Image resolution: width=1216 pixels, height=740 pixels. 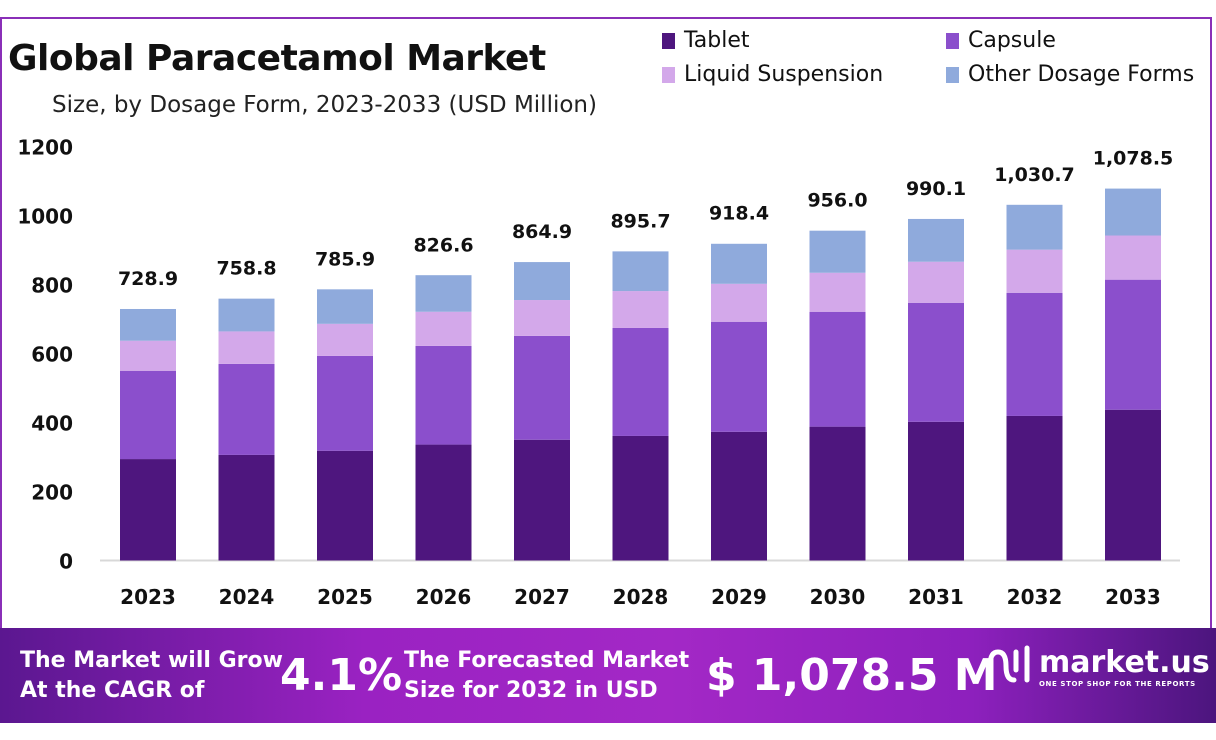 I want to click on total-label: 1,078.5, so click(x=1133, y=158).